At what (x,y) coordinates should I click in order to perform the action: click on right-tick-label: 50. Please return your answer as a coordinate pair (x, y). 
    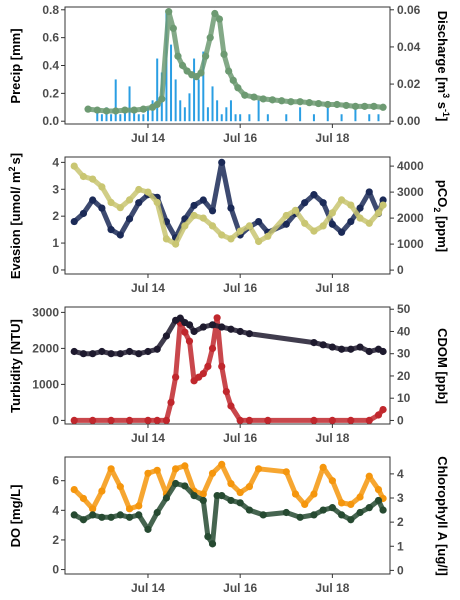
    Looking at the image, I should click on (404, 309).